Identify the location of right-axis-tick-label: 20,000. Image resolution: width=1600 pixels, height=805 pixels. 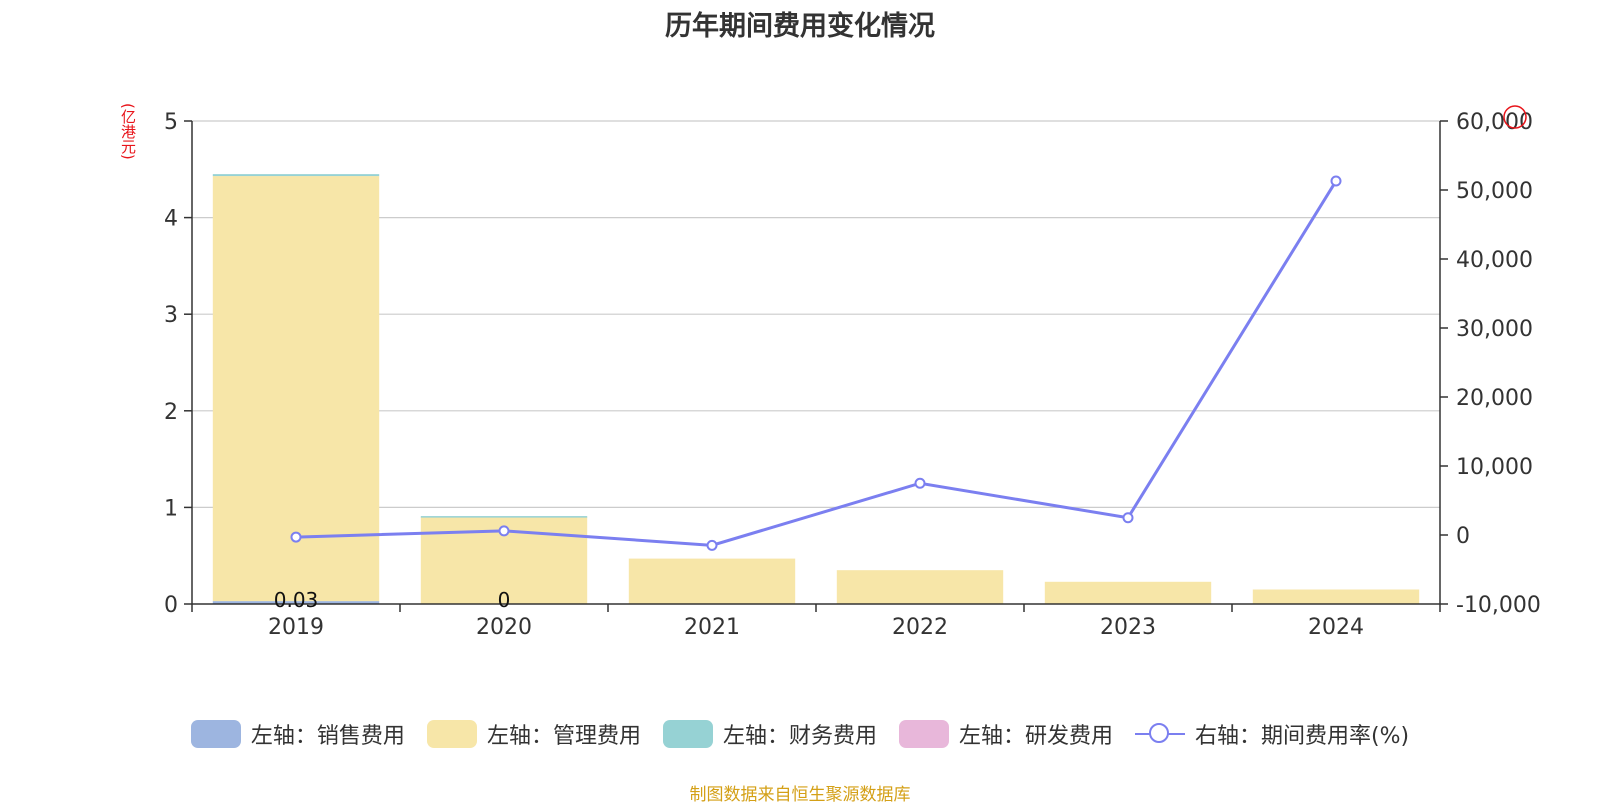
(1494, 398).